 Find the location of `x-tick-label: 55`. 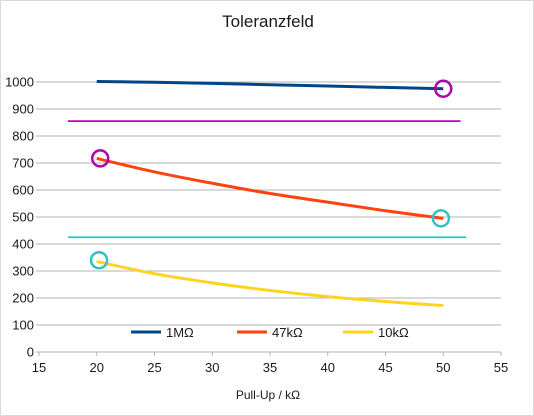

x-tick-label: 55 is located at coordinates (501, 367).